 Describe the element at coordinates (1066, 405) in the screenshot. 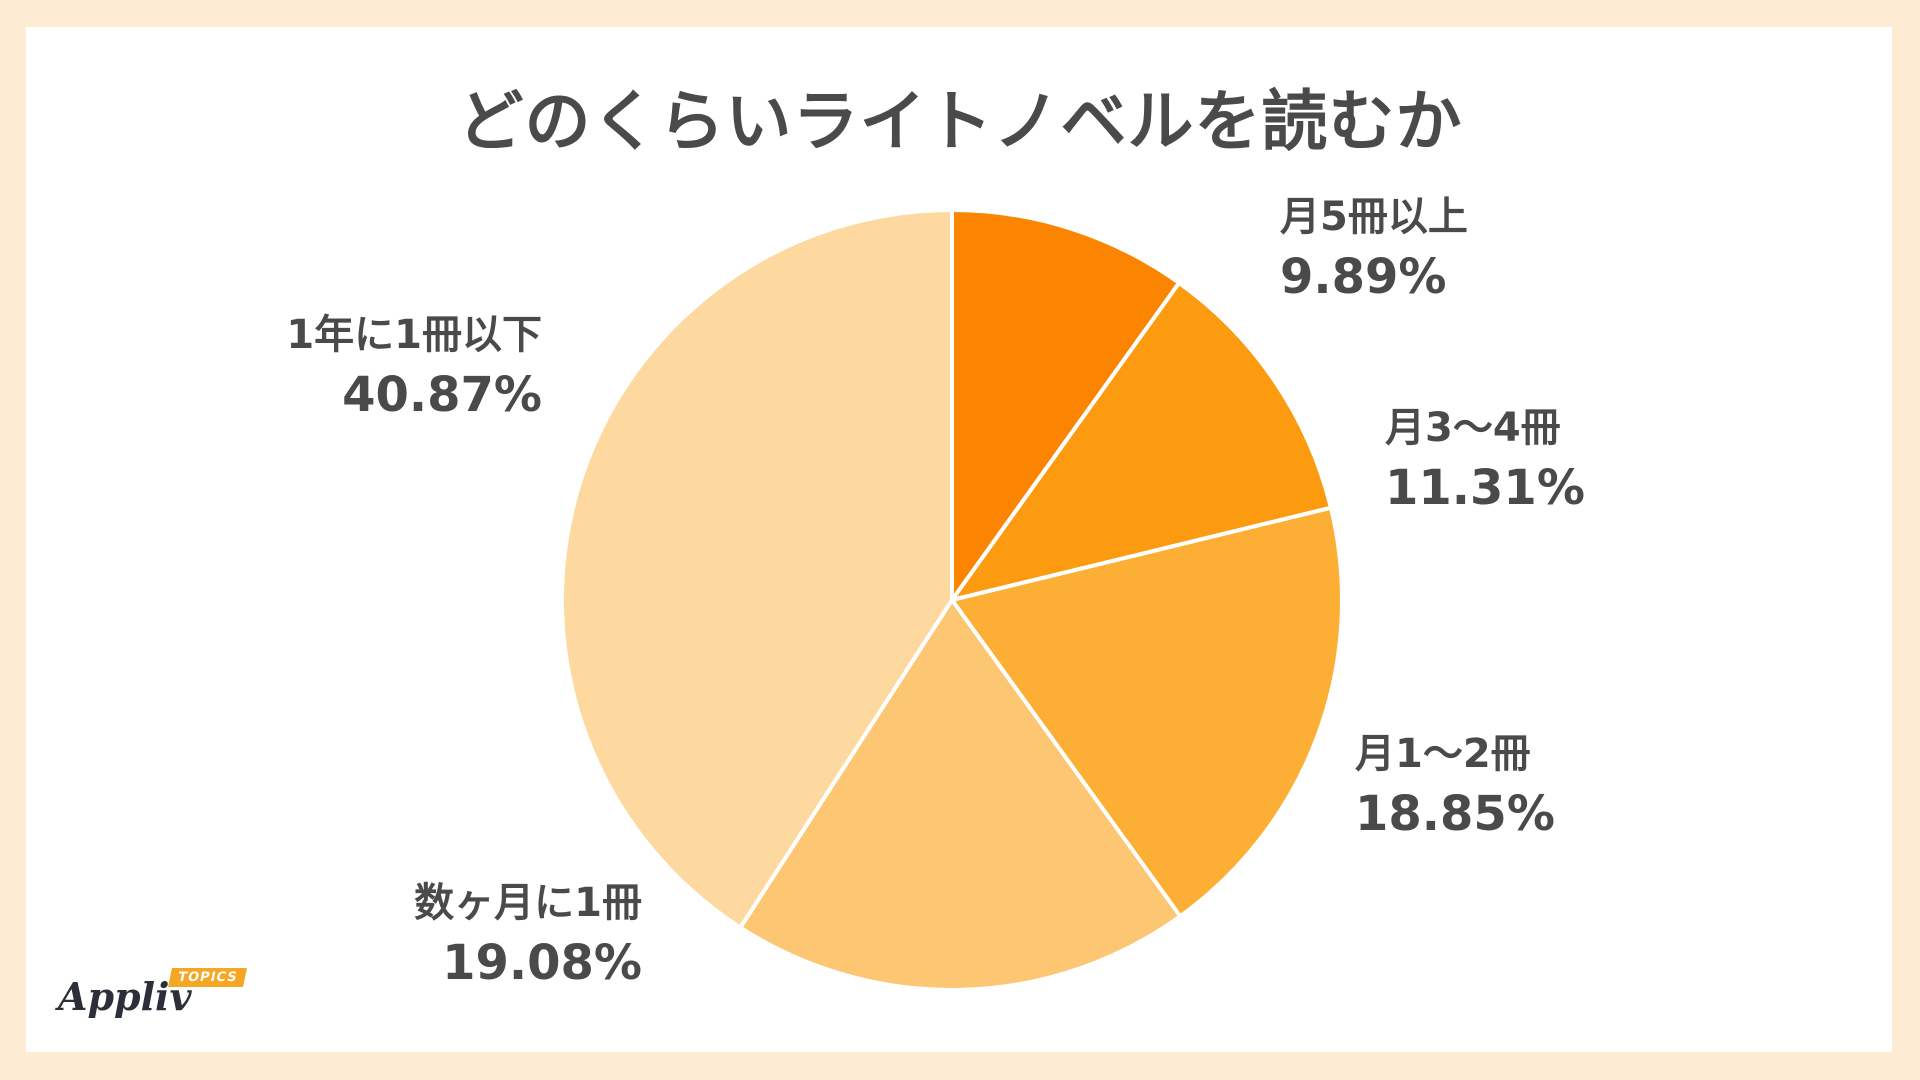

I see `slice-monthly-5-plus` at that location.